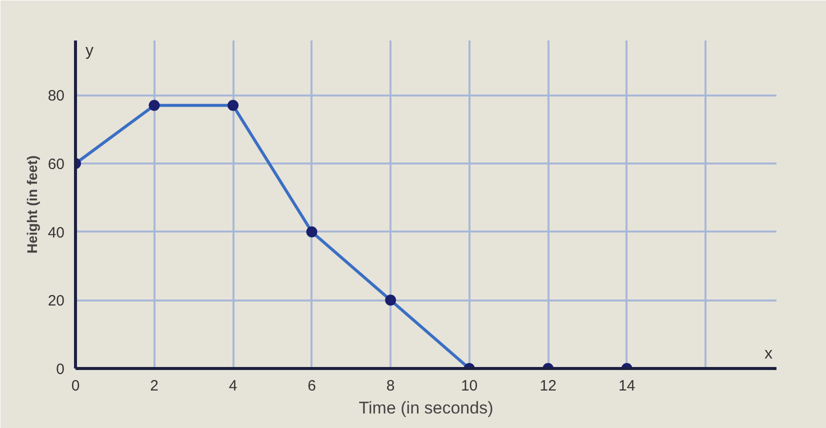 The width and height of the screenshot is (826, 428). What do you see at coordinates (154, 386) in the screenshot?
I see `x-tick-label: 2` at bounding box center [154, 386].